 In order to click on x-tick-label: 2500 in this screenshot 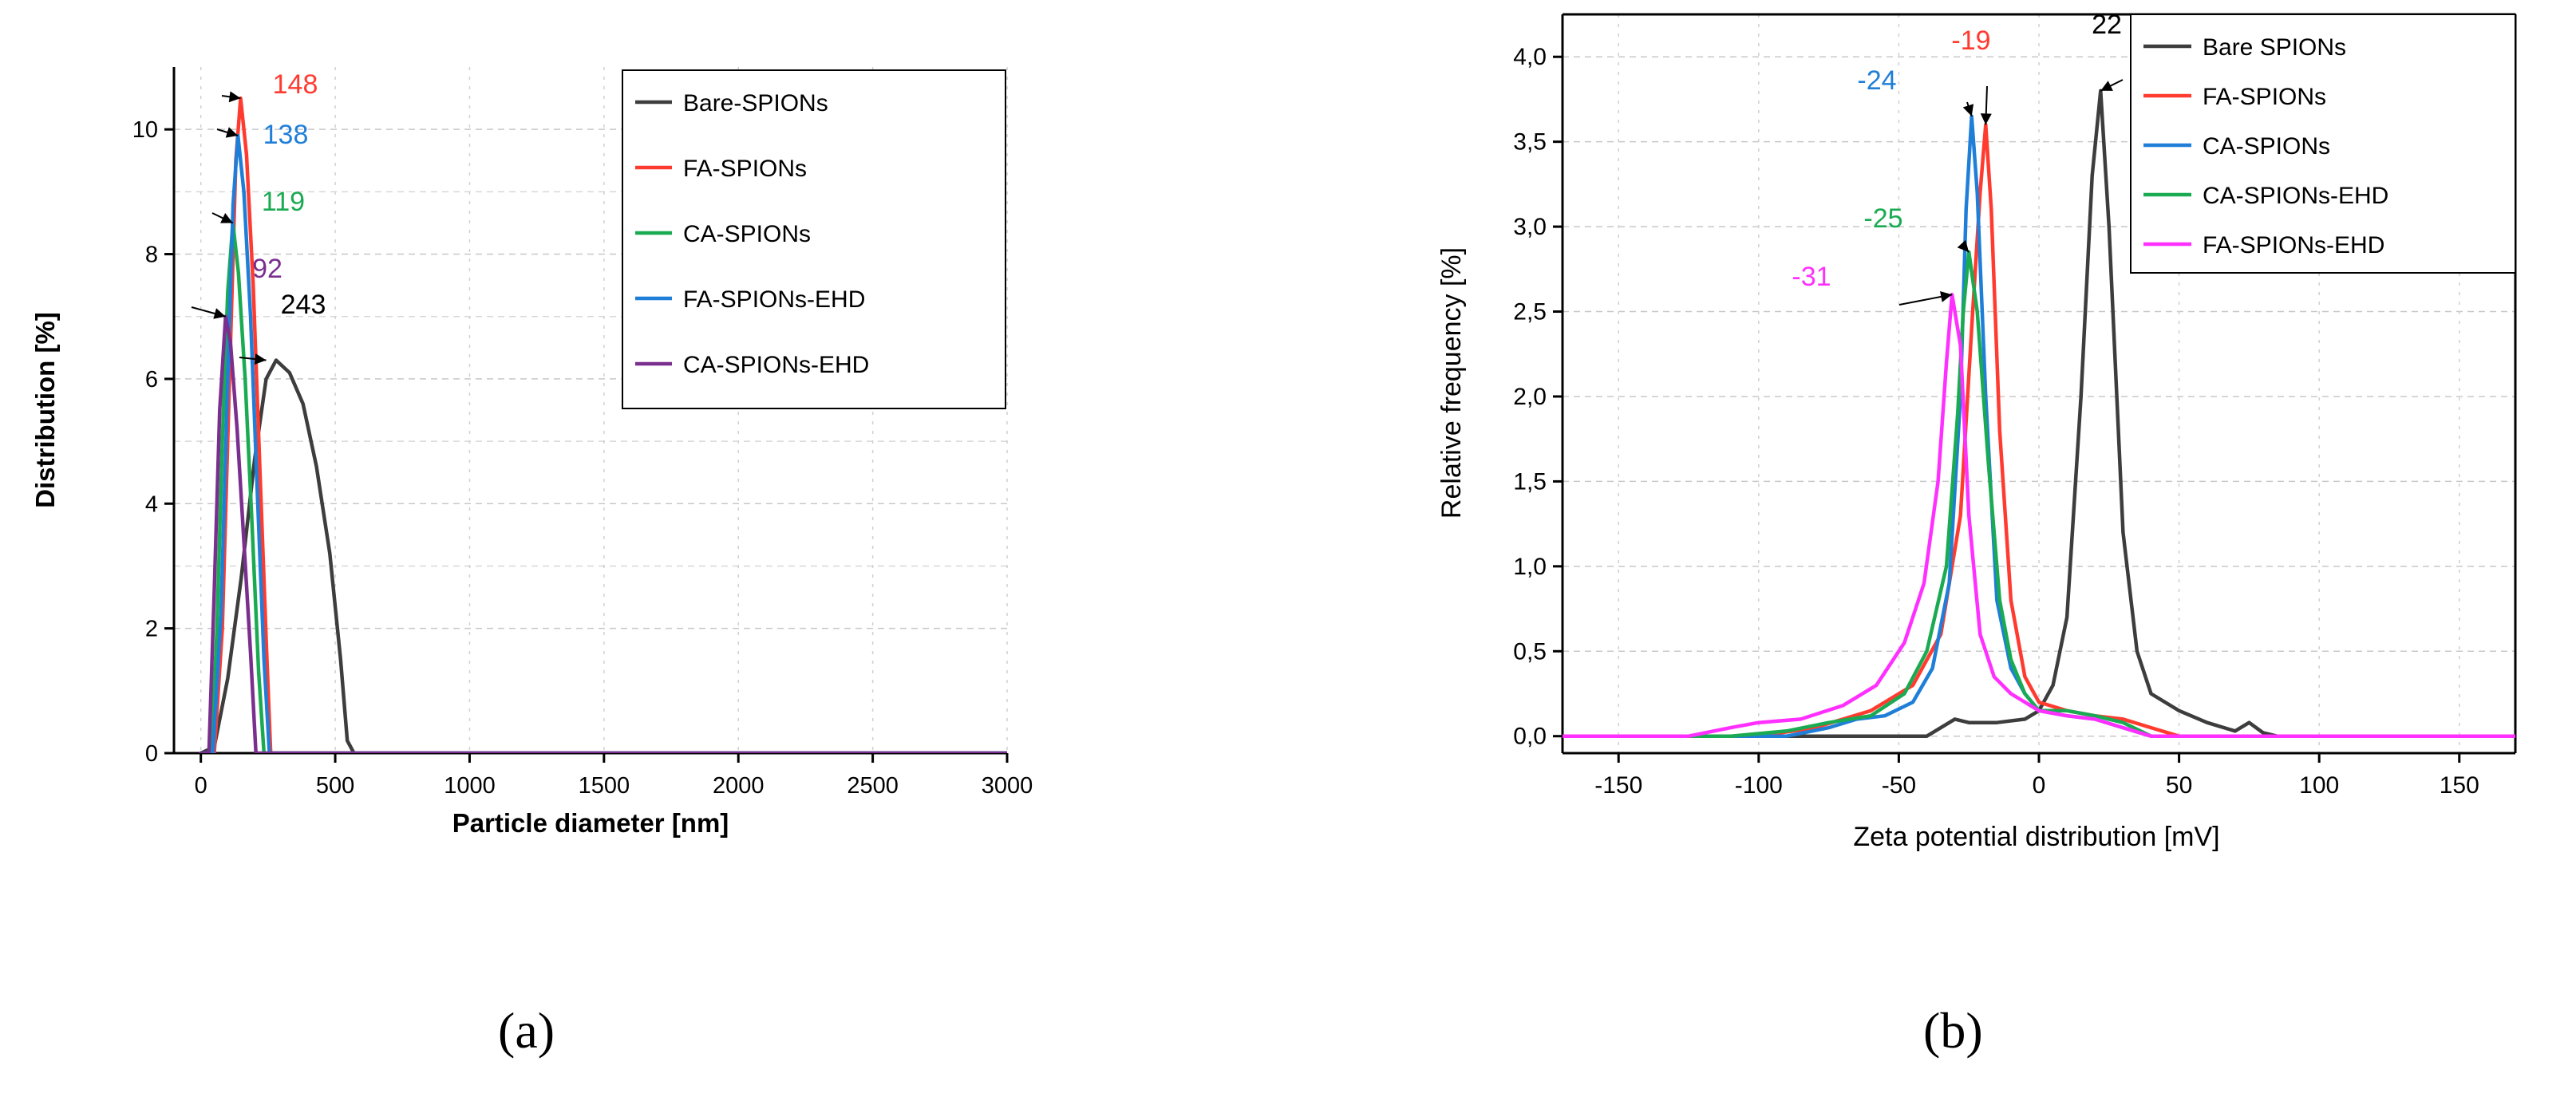, I will do `click(873, 786)`.